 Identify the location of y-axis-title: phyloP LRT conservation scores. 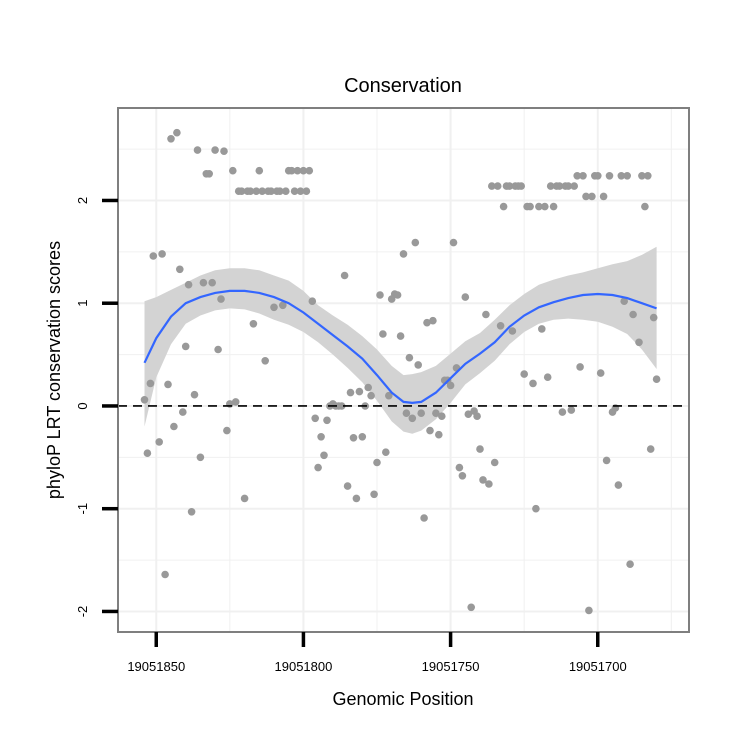
(54, 370).